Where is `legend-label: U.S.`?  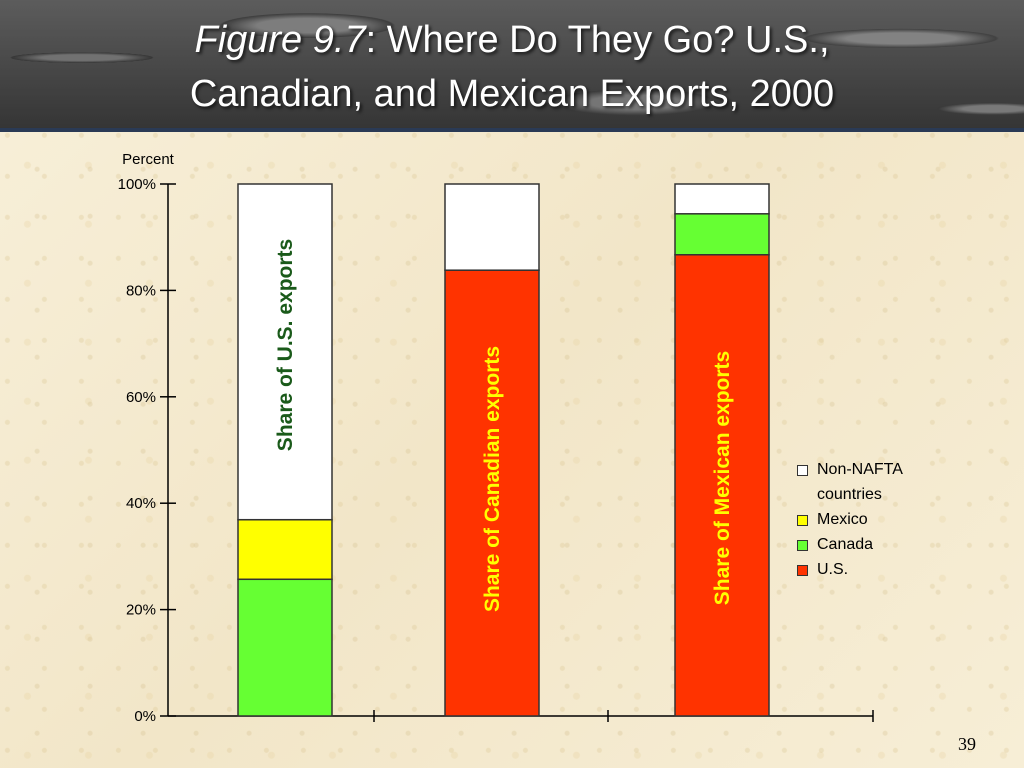 legend-label: U.S. is located at coordinates (833, 569).